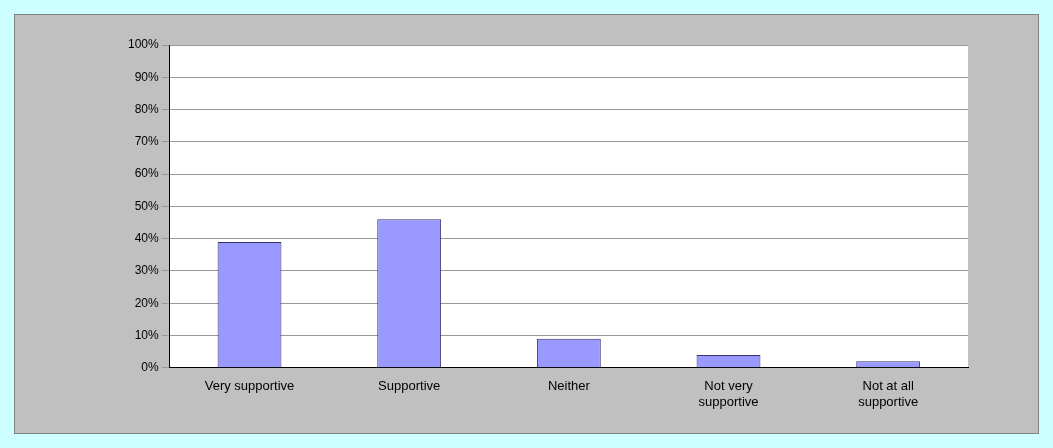  I want to click on x-tick-label: Supportive, so click(409, 386).